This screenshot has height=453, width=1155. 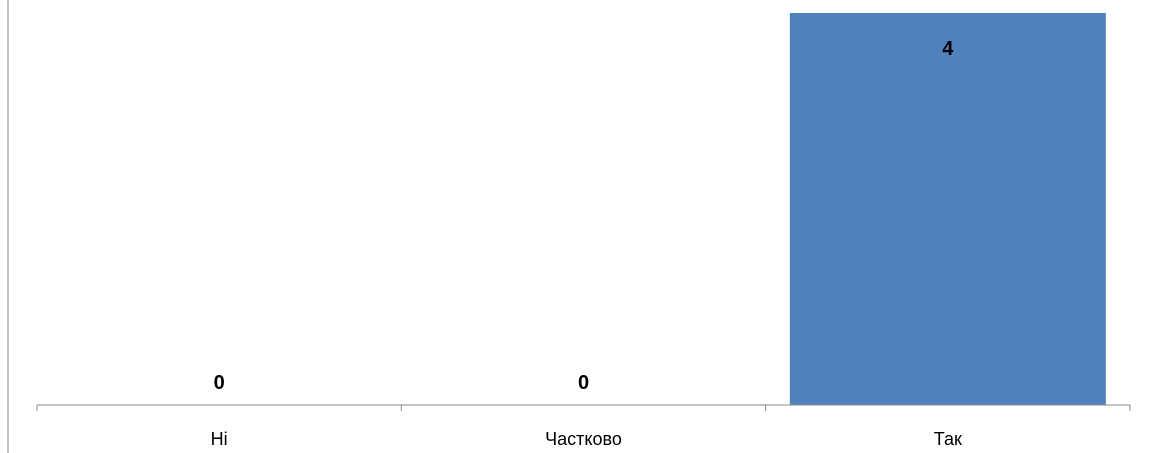 I want to click on category-label-2: Так, so click(x=948, y=439).